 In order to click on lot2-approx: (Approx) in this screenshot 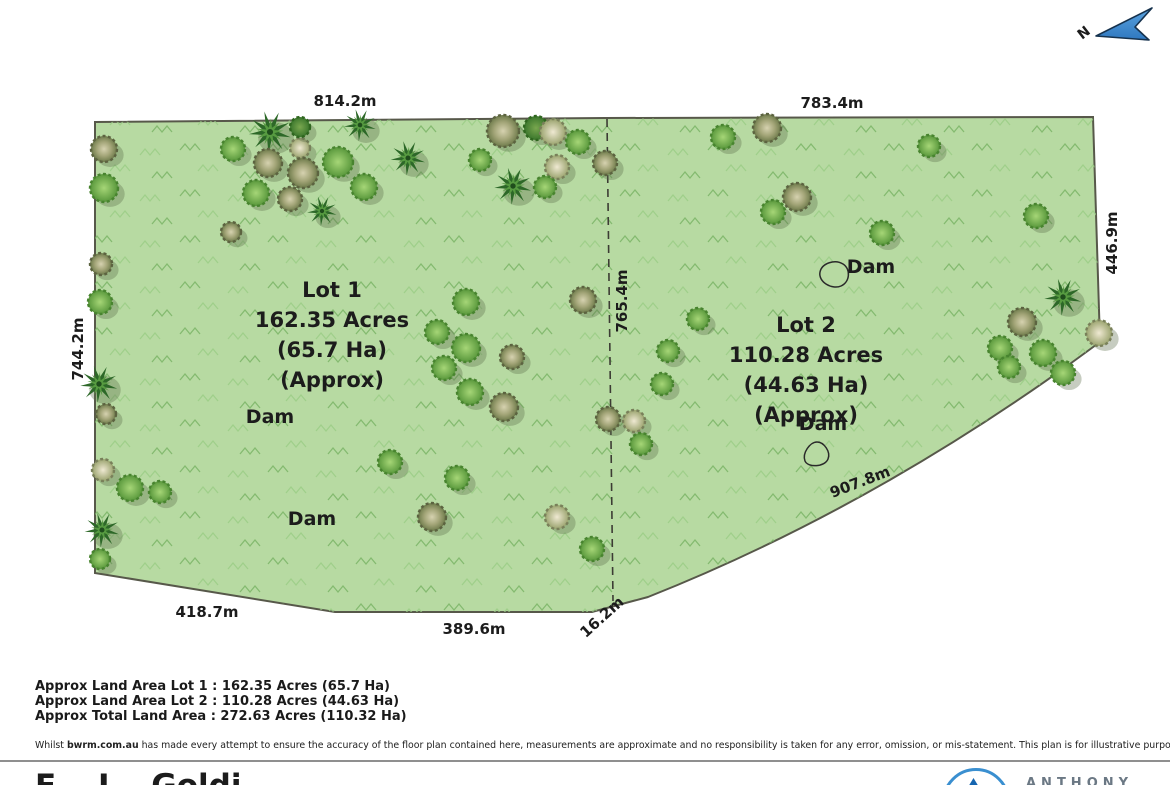, I will do `click(806, 415)`.